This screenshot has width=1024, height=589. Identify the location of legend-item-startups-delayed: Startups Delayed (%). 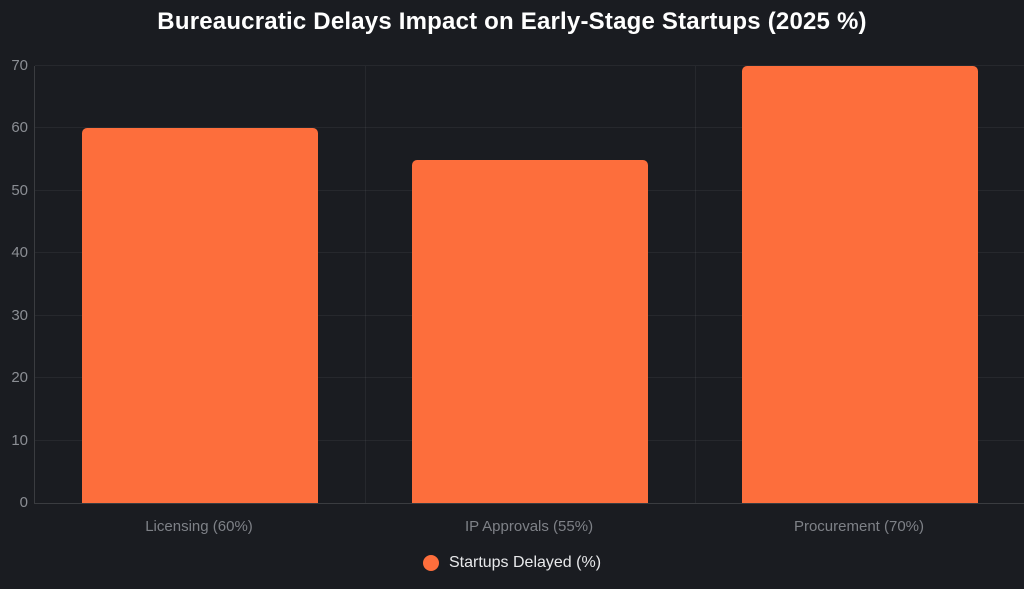
(512, 563).